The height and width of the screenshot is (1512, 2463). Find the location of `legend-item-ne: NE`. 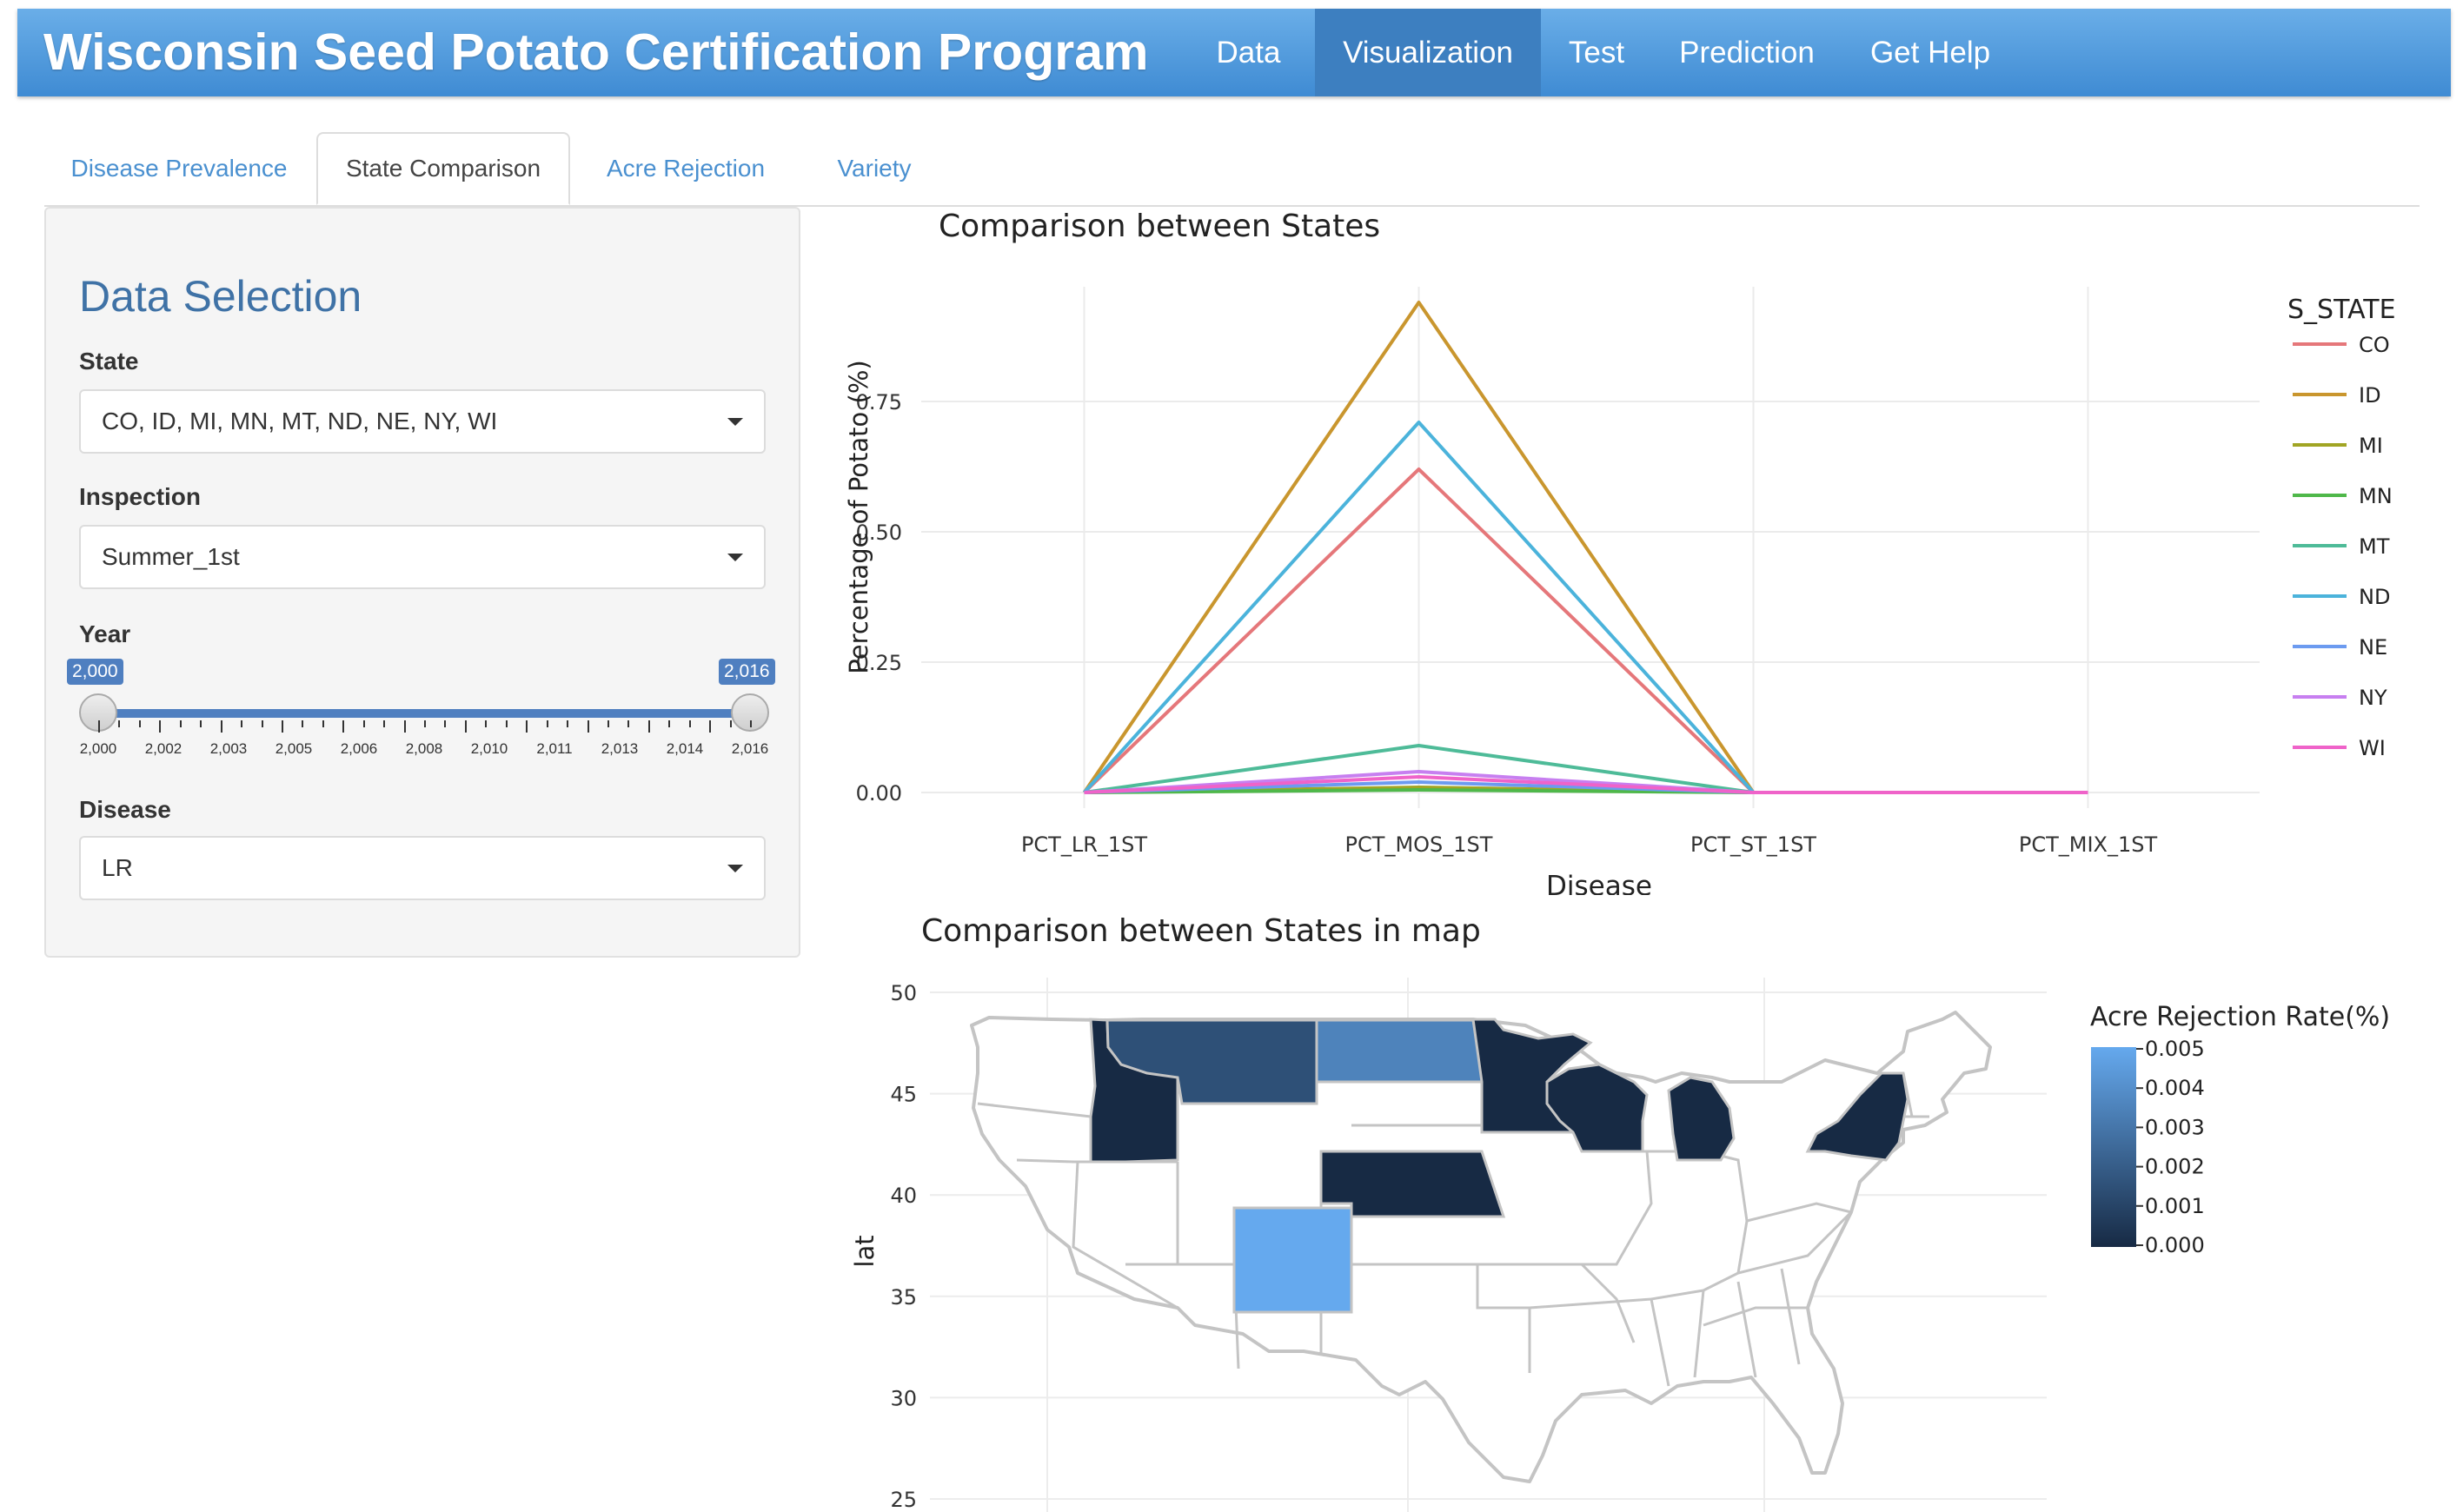

legend-item-ne: NE is located at coordinates (2340, 647).